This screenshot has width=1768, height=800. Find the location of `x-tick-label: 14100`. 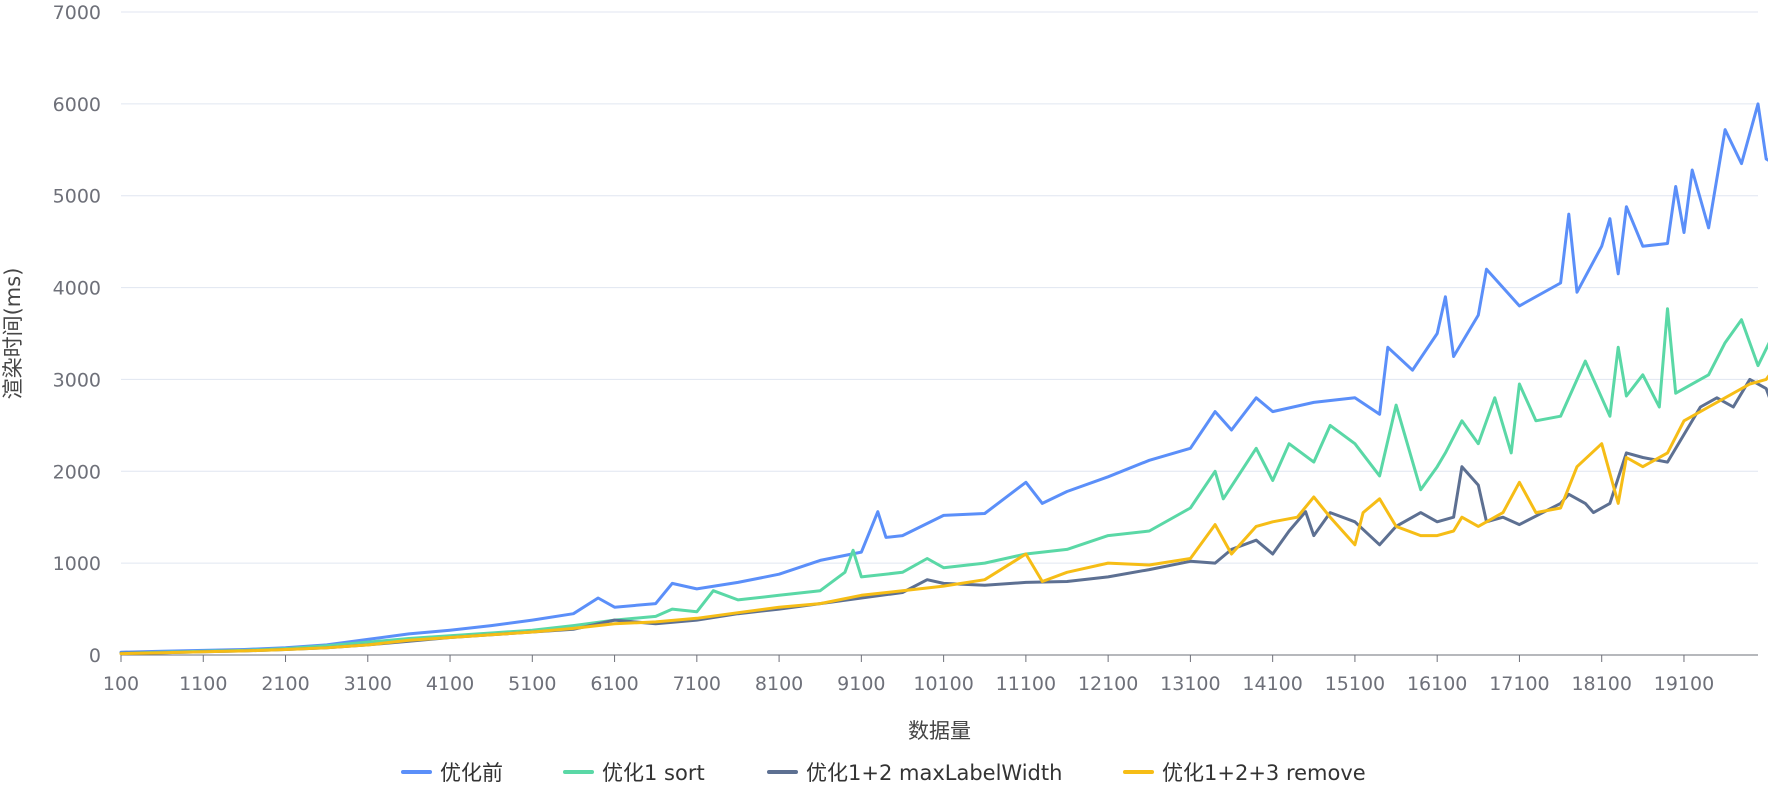

x-tick-label: 14100 is located at coordinates (1272, 684).